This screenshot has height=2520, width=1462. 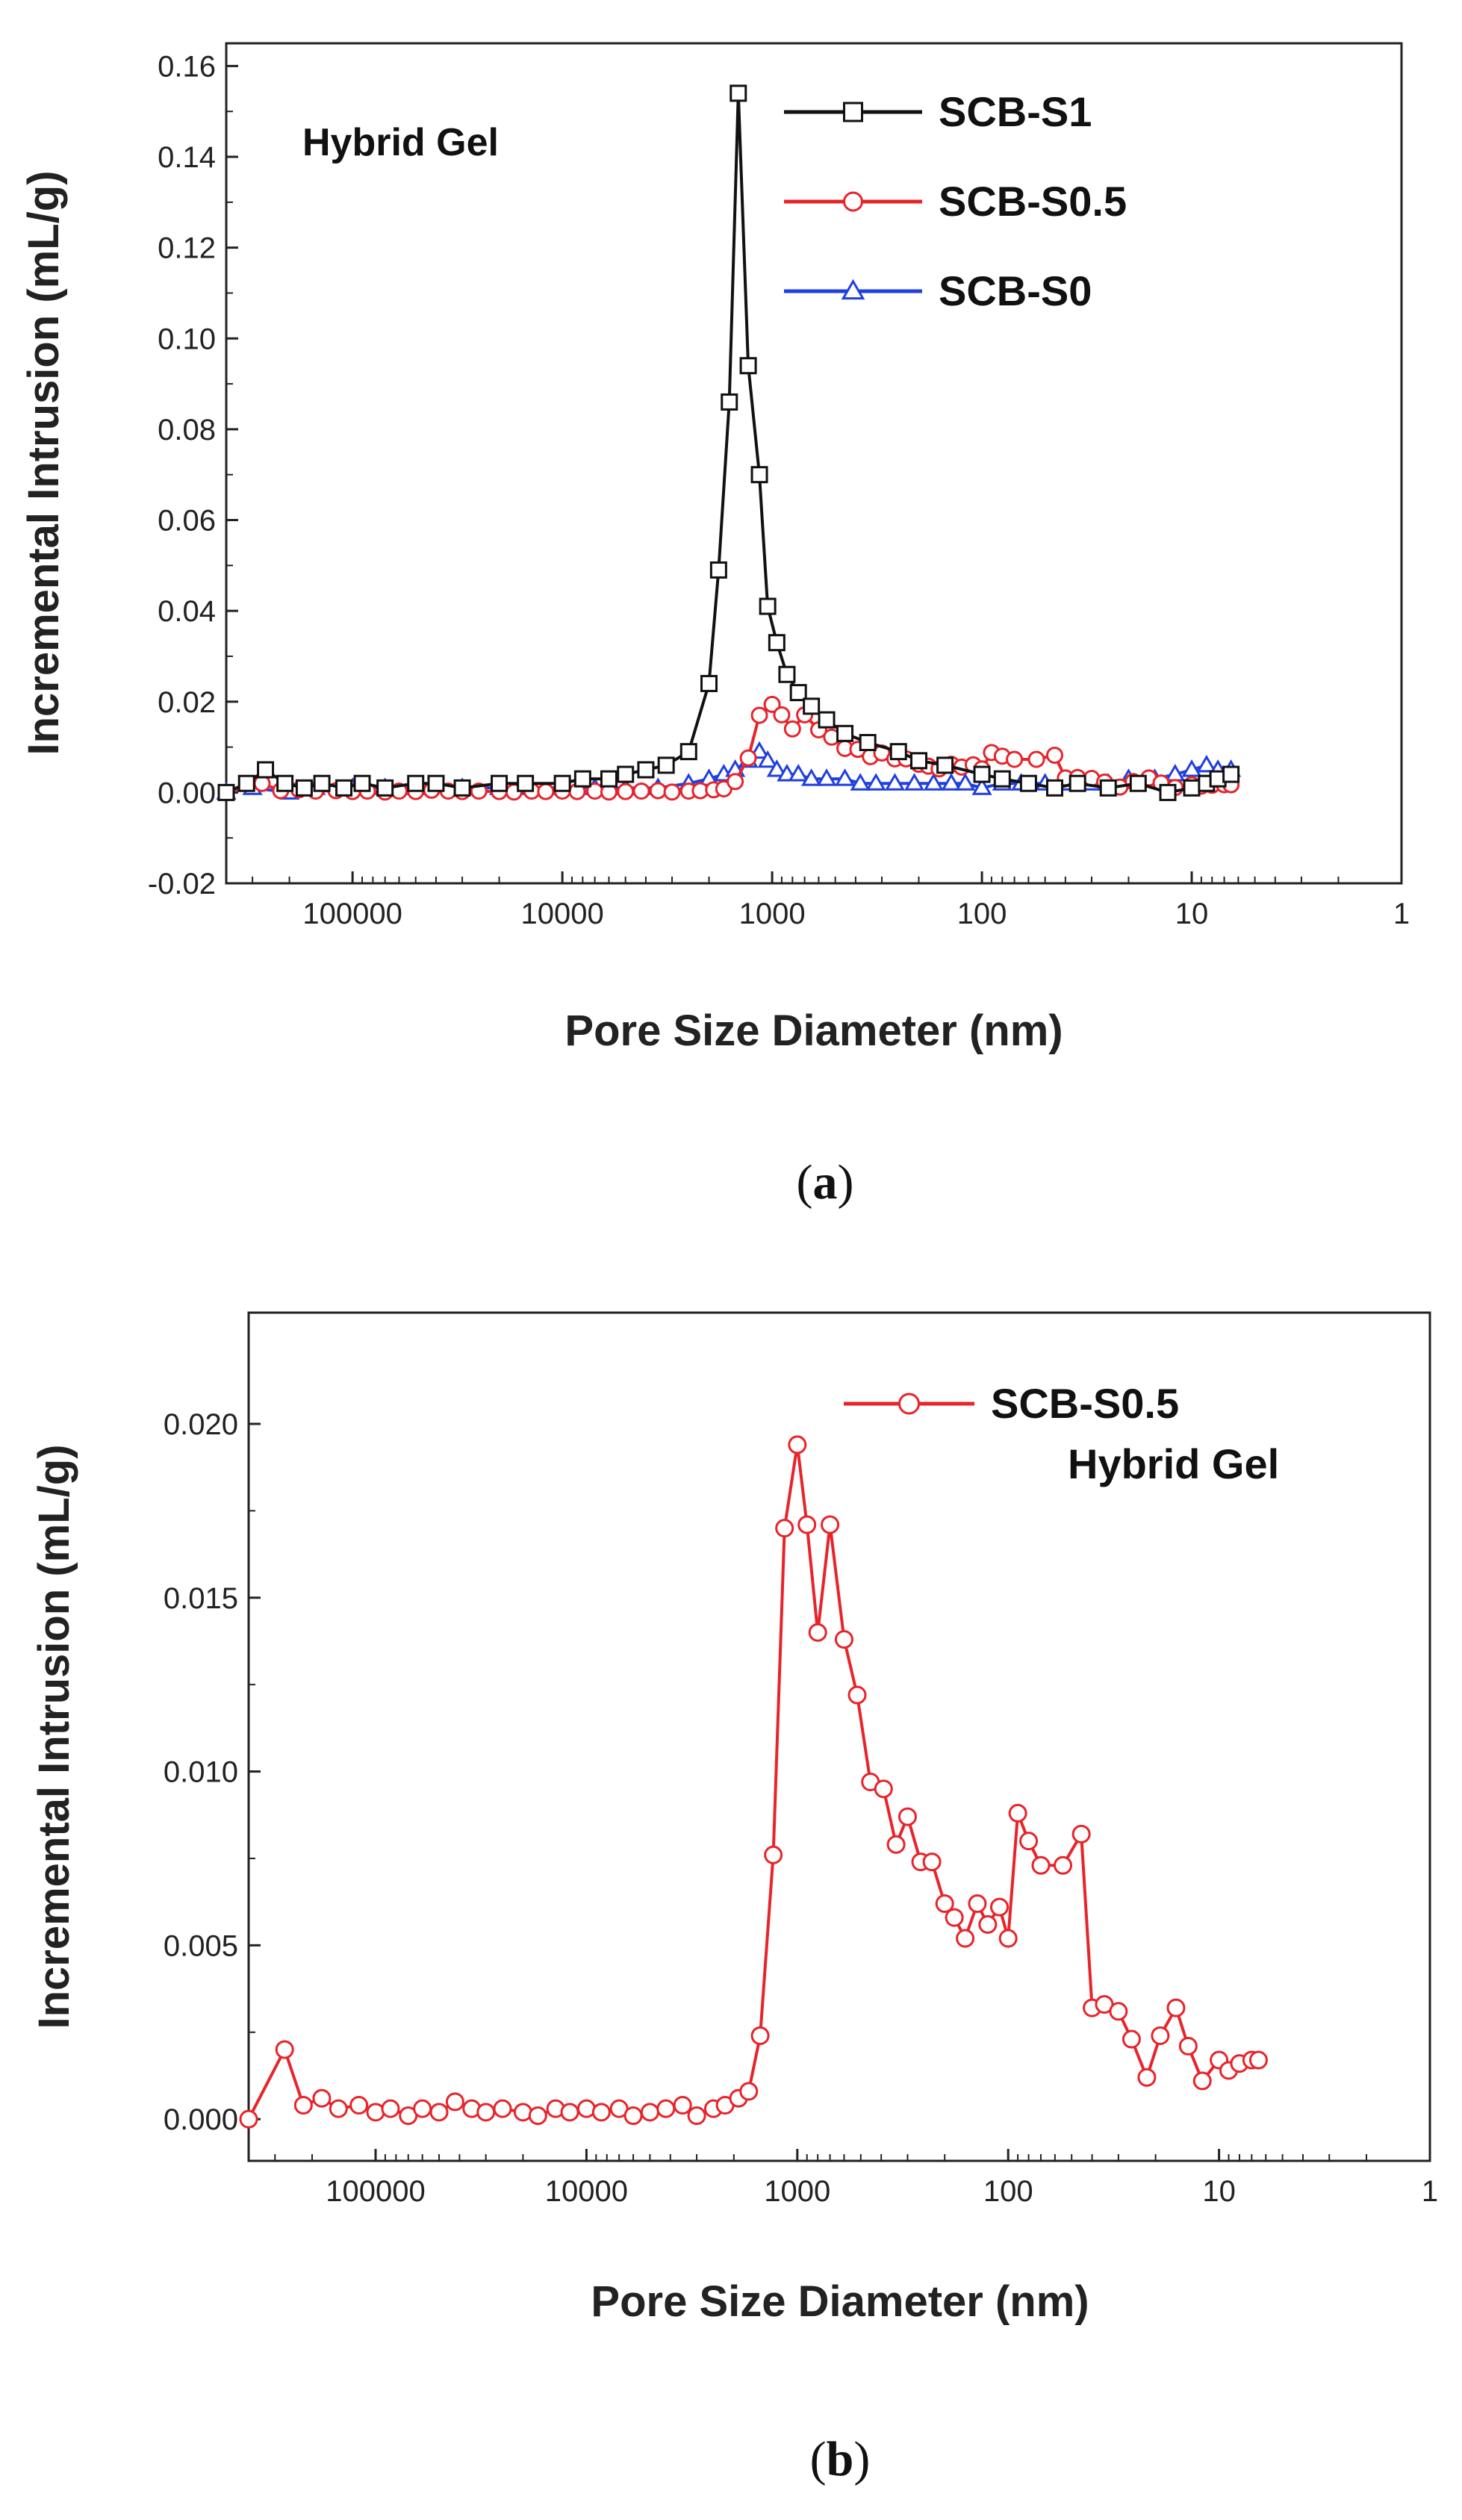 I want to click on x-tick-label: 1000, so click(x=797, y=2191).